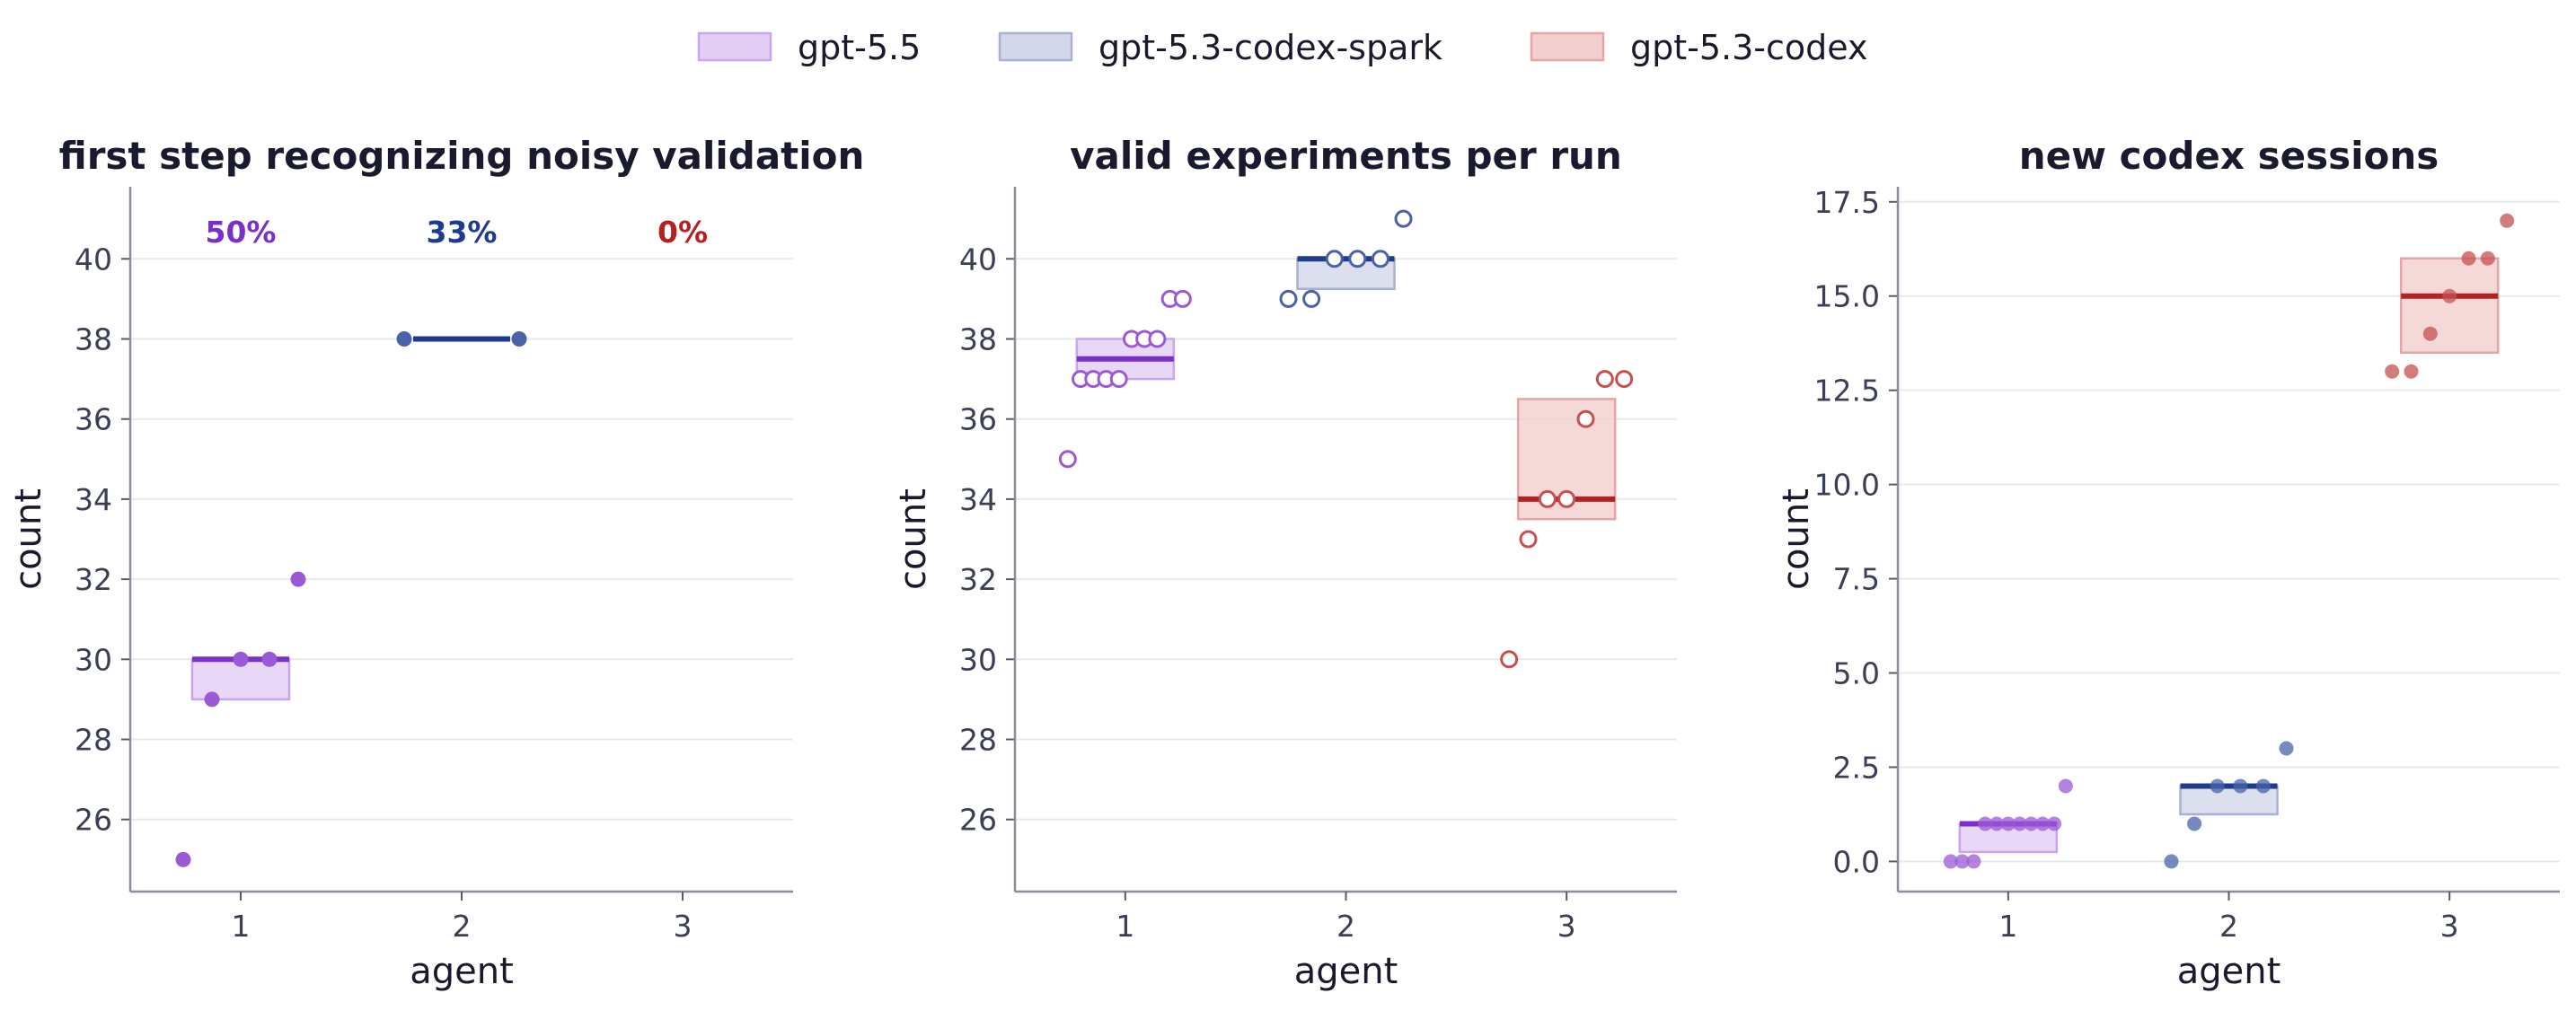 This screenshot has height=1011, width=2576. What do you see at coordinates (1270, 47) in the screenshot?
I see `legend-label: gpt-5.3-codex-spark` at bounding box center [1270, 47].